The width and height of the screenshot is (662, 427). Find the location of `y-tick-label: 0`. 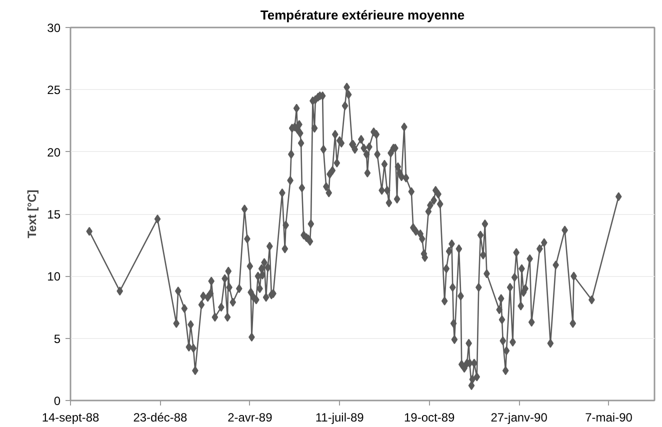

y-tick-label: 0 is located at coordinates (57, 401).